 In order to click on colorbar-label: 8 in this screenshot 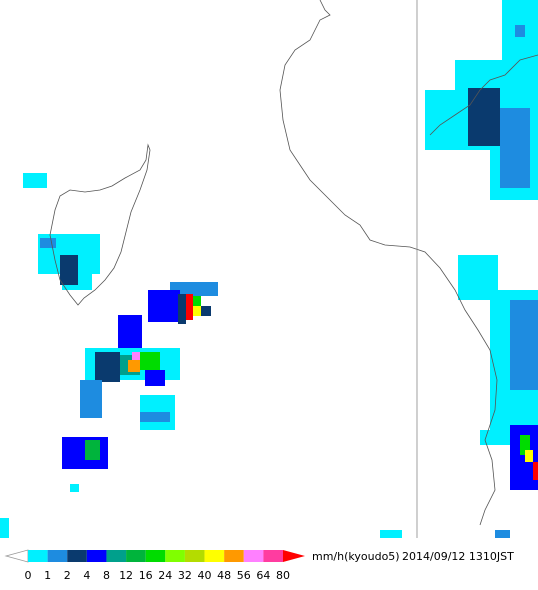, I will do `click(106, 575)`.